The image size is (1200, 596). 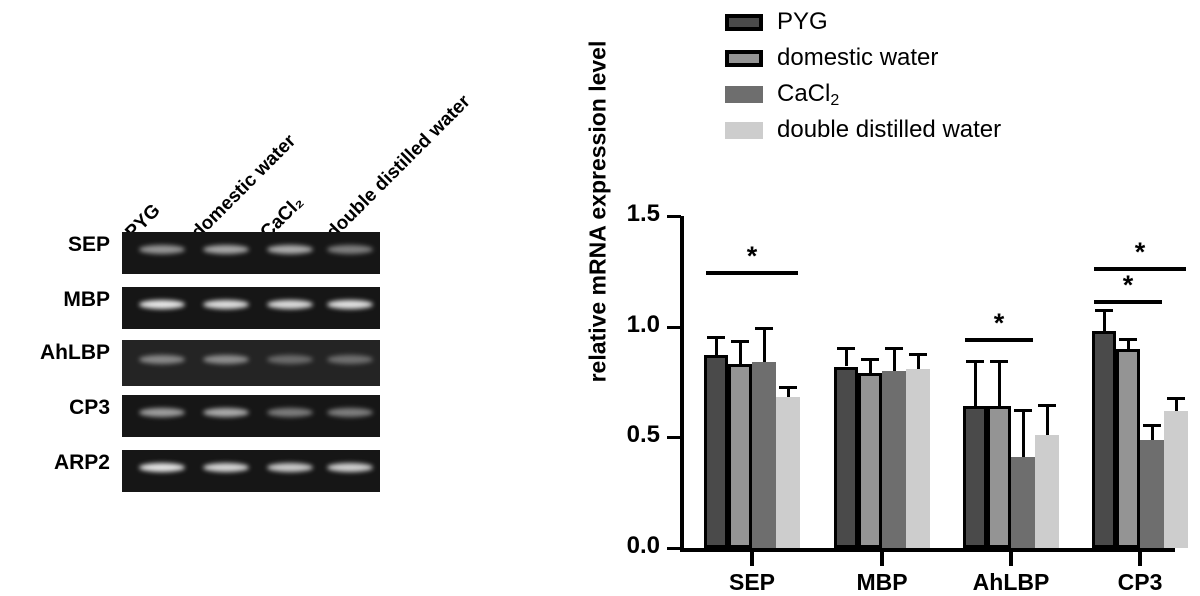 What do you see at coordinates (251, 363) in the screenshot?
I see `gel-row-ahlbp` at bounding box center [251, 363].